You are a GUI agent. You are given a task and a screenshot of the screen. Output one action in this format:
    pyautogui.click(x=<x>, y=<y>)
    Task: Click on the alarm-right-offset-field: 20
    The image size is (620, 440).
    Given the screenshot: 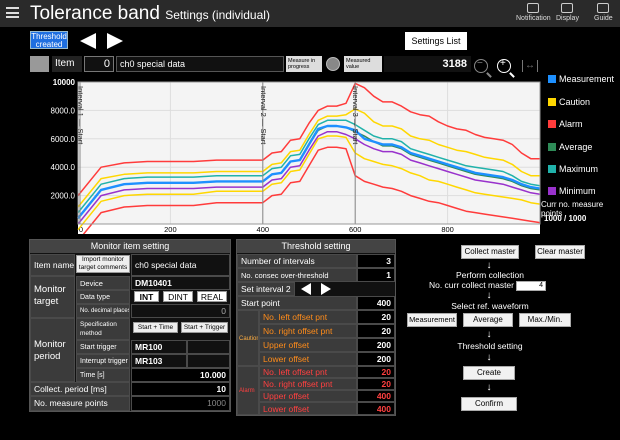 What is the action you would take?
    pyautogui.click(x=376, y=384)
    